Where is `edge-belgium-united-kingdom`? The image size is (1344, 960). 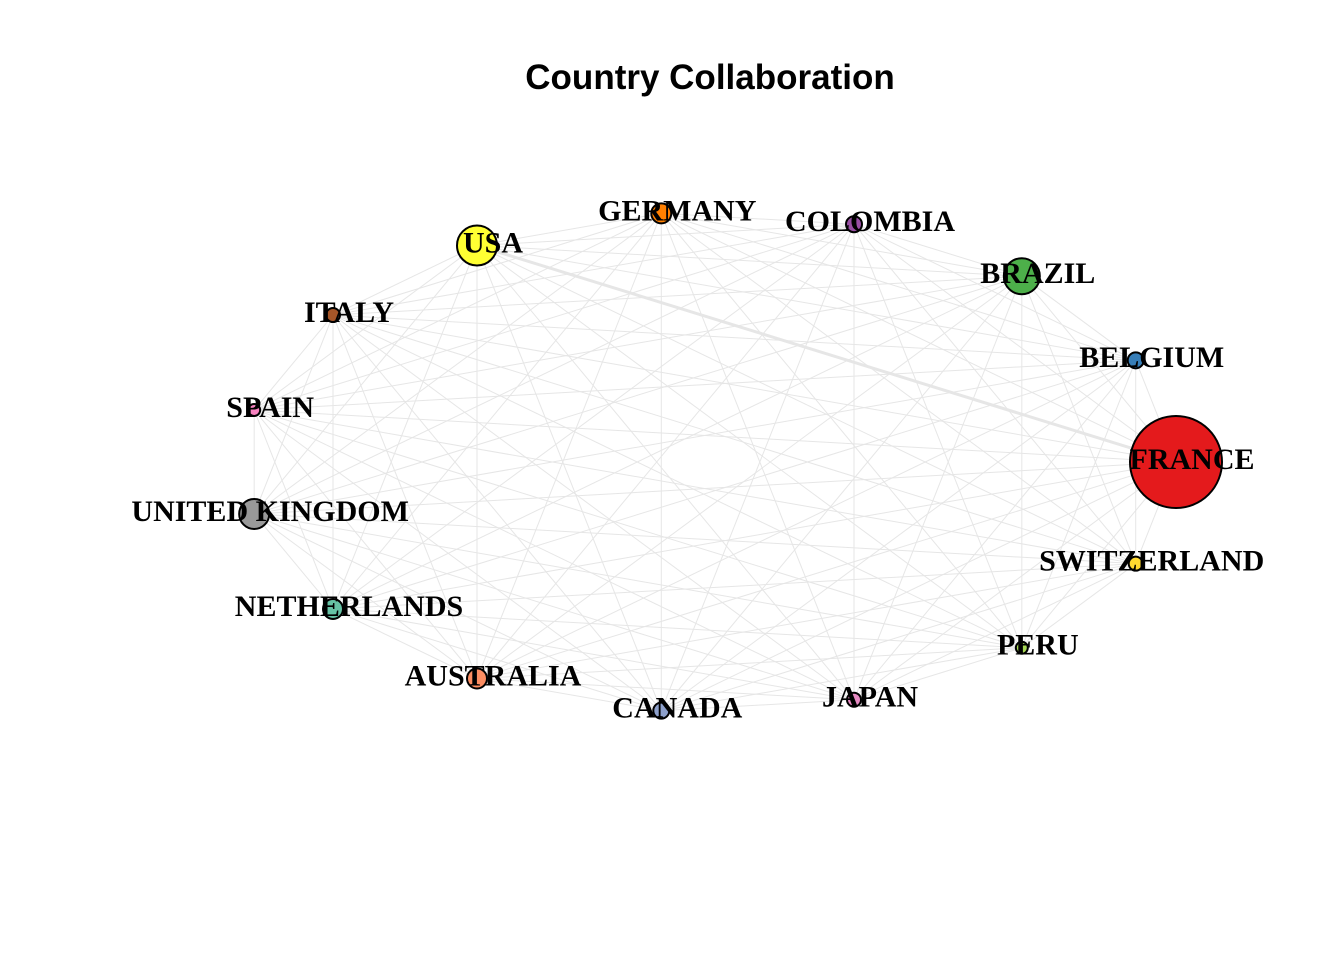
edge-belgium-united-kingdom is located at coordinates (695, 437).